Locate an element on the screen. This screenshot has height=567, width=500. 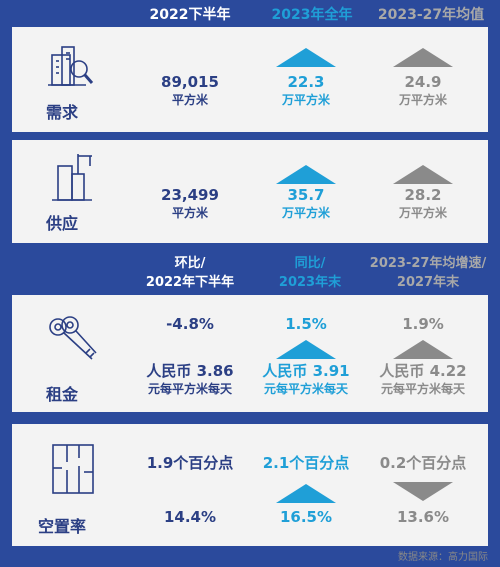
header1-col3: 2023-27年均值 is located at coordinates (431, 15).